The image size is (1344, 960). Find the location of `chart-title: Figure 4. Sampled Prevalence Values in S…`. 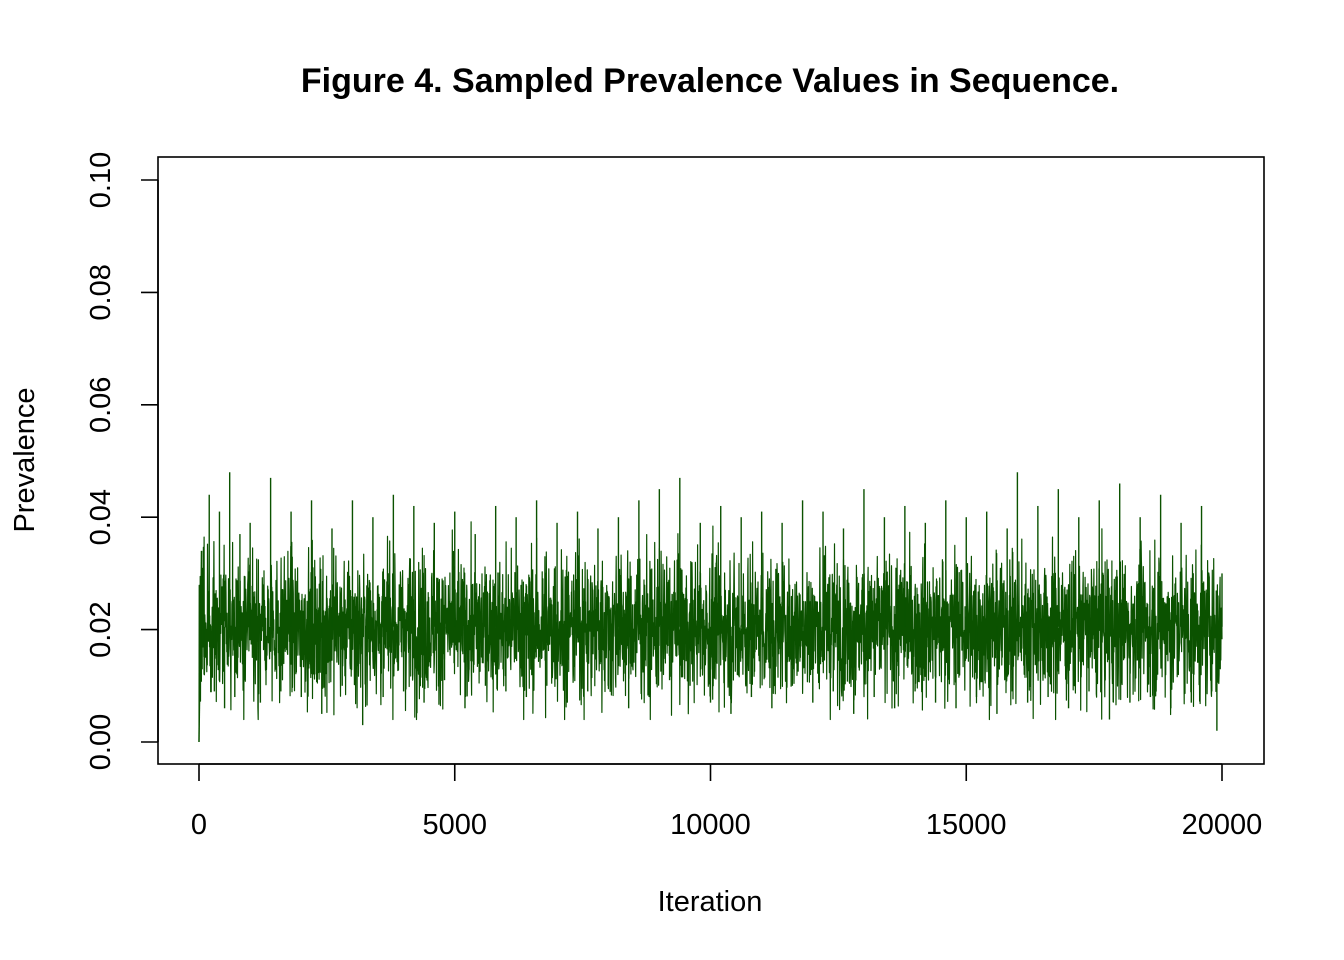

chart-title: Figure 4. Sampled Prevalence Values in S… is located at coordinates (710, 81).